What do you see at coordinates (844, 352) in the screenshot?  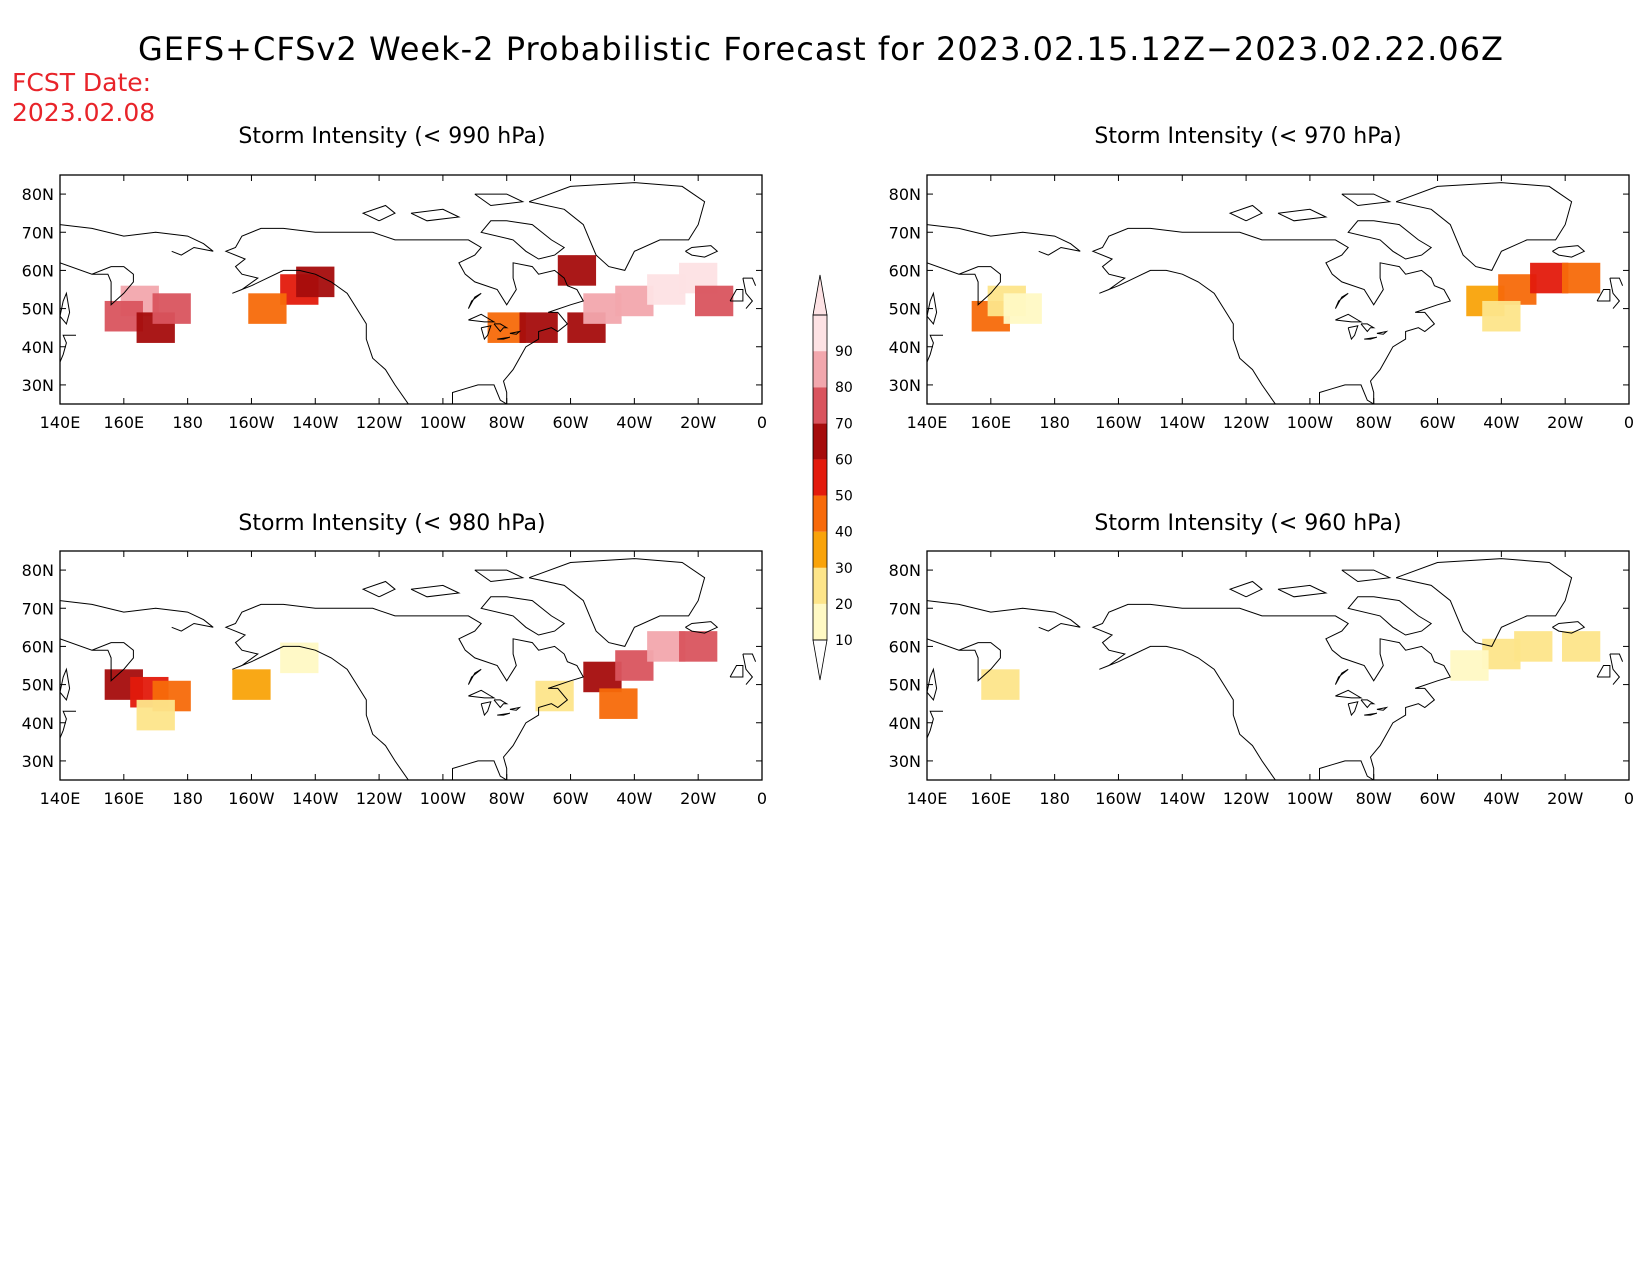 I see `colorbar-label: 90` at bounding box center [844, 352].